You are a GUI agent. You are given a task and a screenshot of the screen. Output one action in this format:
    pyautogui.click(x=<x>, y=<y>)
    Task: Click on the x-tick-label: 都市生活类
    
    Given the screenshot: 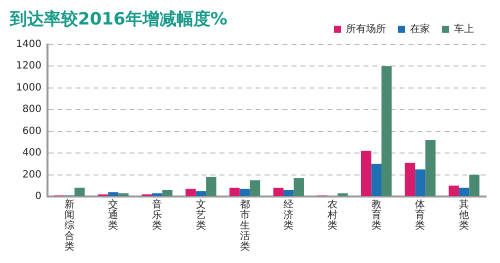 What is the action you would take?
    pyautogui.click(x=245, y=225)
    